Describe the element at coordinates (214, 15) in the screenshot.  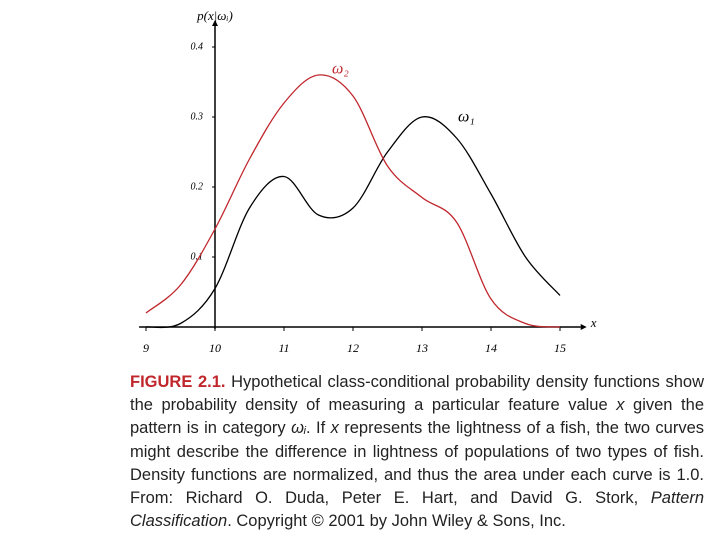
I see `y-axis-label: p(x|ωᵢ)` at that location.